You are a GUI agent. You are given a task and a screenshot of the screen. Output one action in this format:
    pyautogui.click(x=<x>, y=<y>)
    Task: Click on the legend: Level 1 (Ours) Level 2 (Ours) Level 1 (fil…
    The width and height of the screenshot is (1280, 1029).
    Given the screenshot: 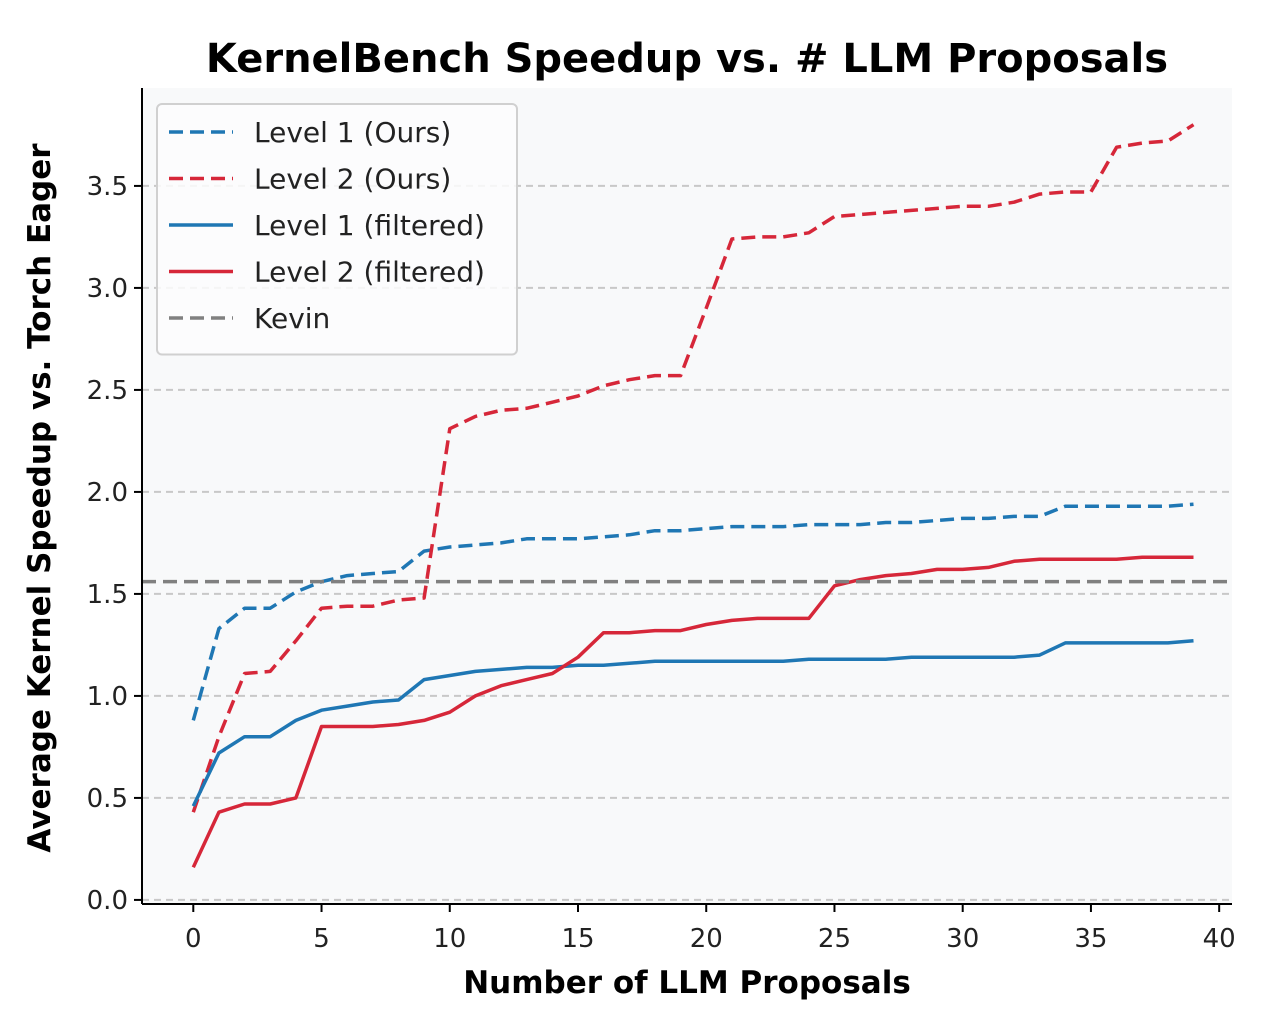 What is the action you would take?
    pyautogui.click(x=337, y=229)
    